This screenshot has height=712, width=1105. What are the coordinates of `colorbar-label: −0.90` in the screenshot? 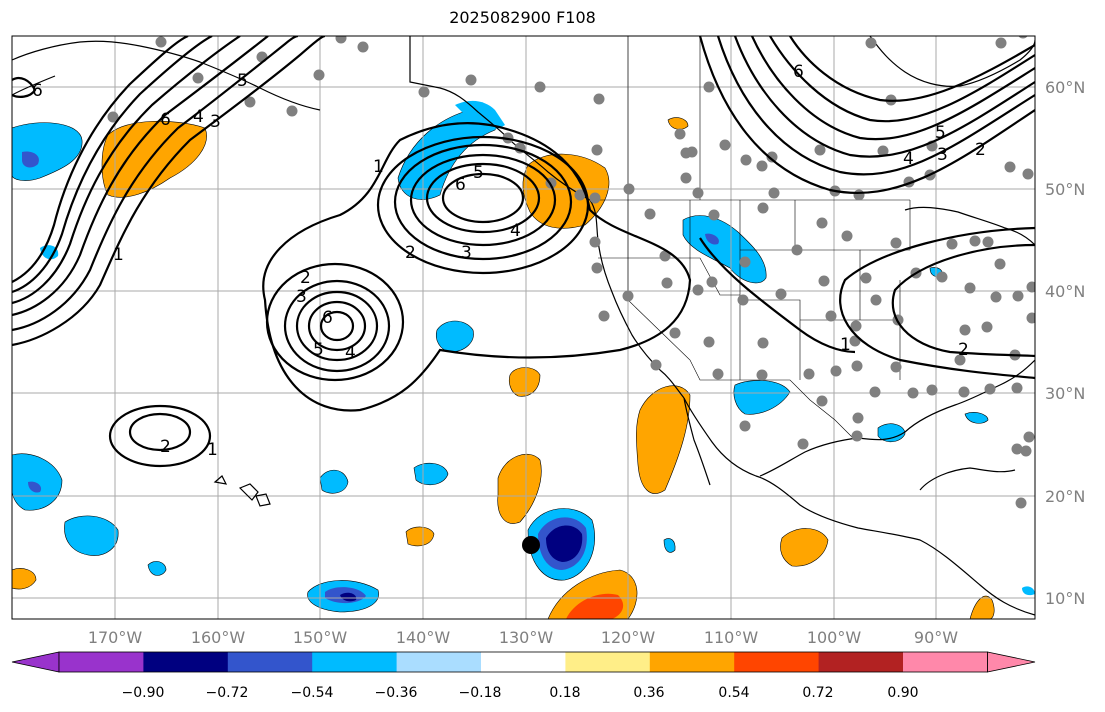 It's located at (143, 693).